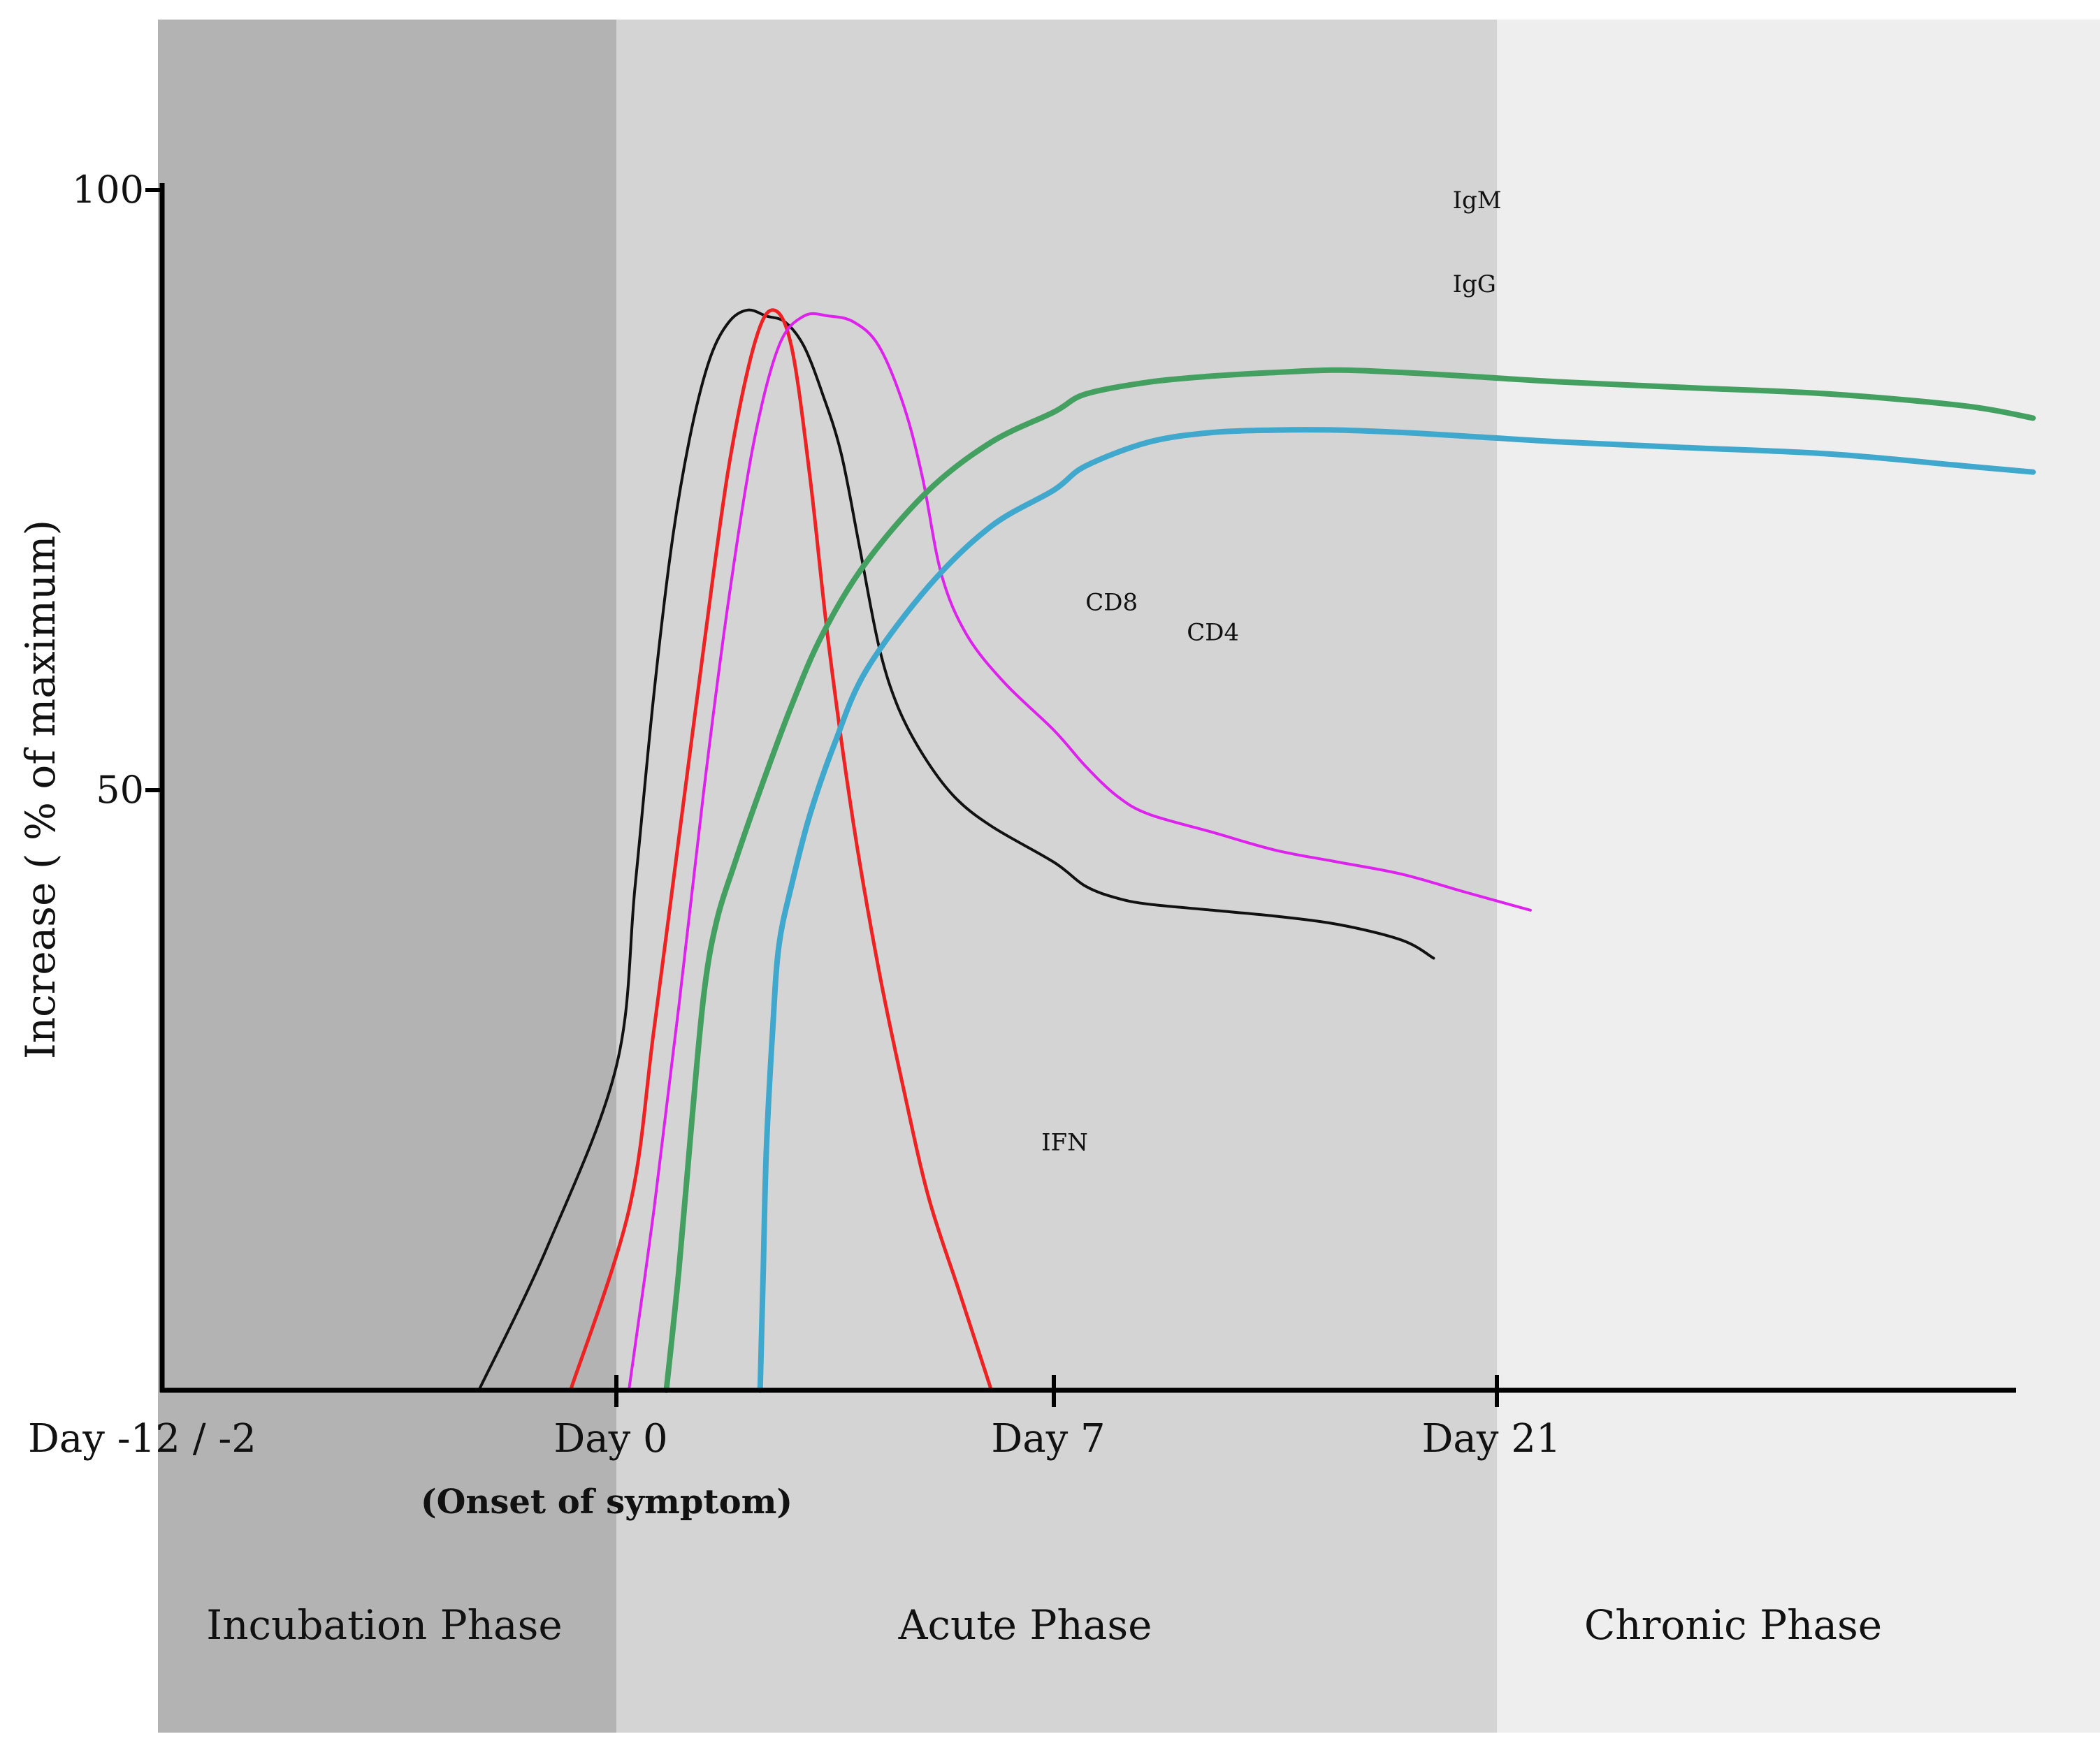 The width and height of the screenshot is (2100, 1741). What do you see at coordinates (1213, 632) in the screenshot?
I see `series-label-cd4: CD4` at bounding box center [1213, 632].